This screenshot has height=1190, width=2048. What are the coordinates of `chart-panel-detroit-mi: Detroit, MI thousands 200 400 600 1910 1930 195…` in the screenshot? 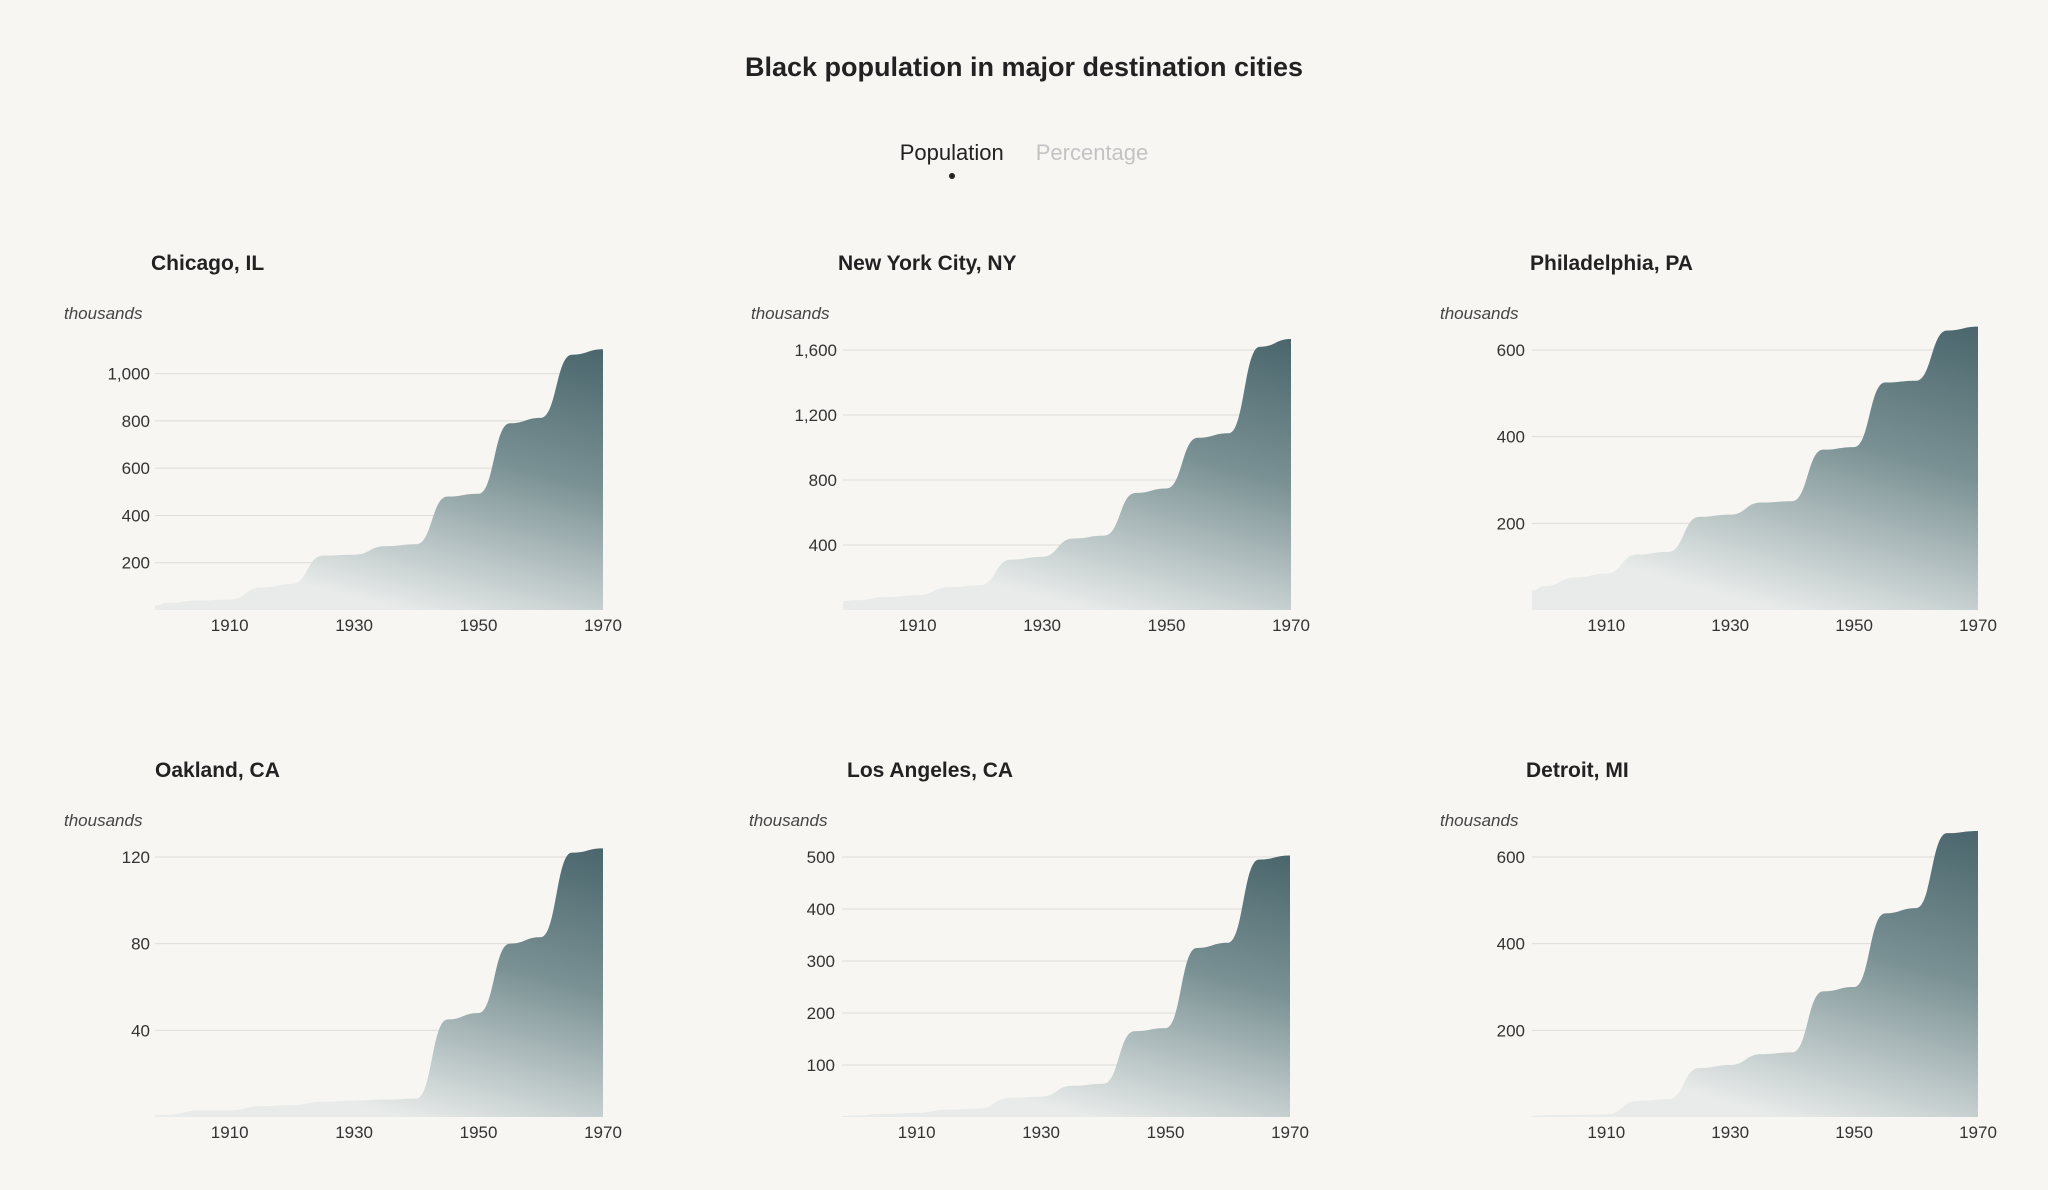 It's located at (1711, 947).